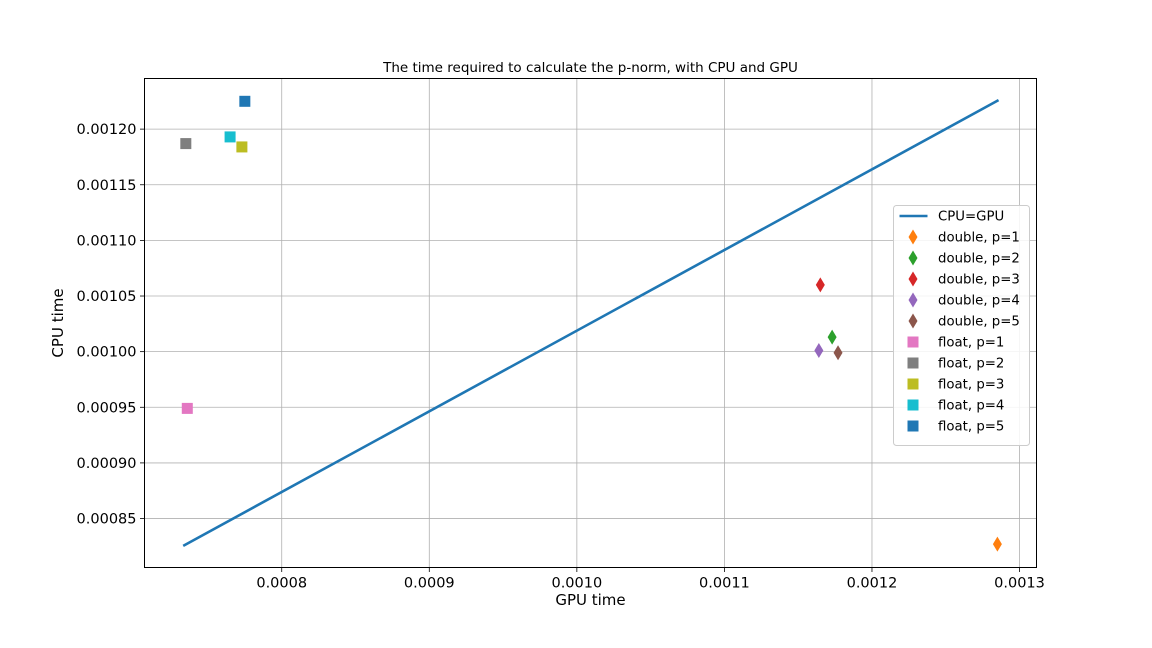  What do you see at coordinates (590, 600) in the screenshot?
I see `x-axis-label: GPU time` at bounding box center [590, 600].